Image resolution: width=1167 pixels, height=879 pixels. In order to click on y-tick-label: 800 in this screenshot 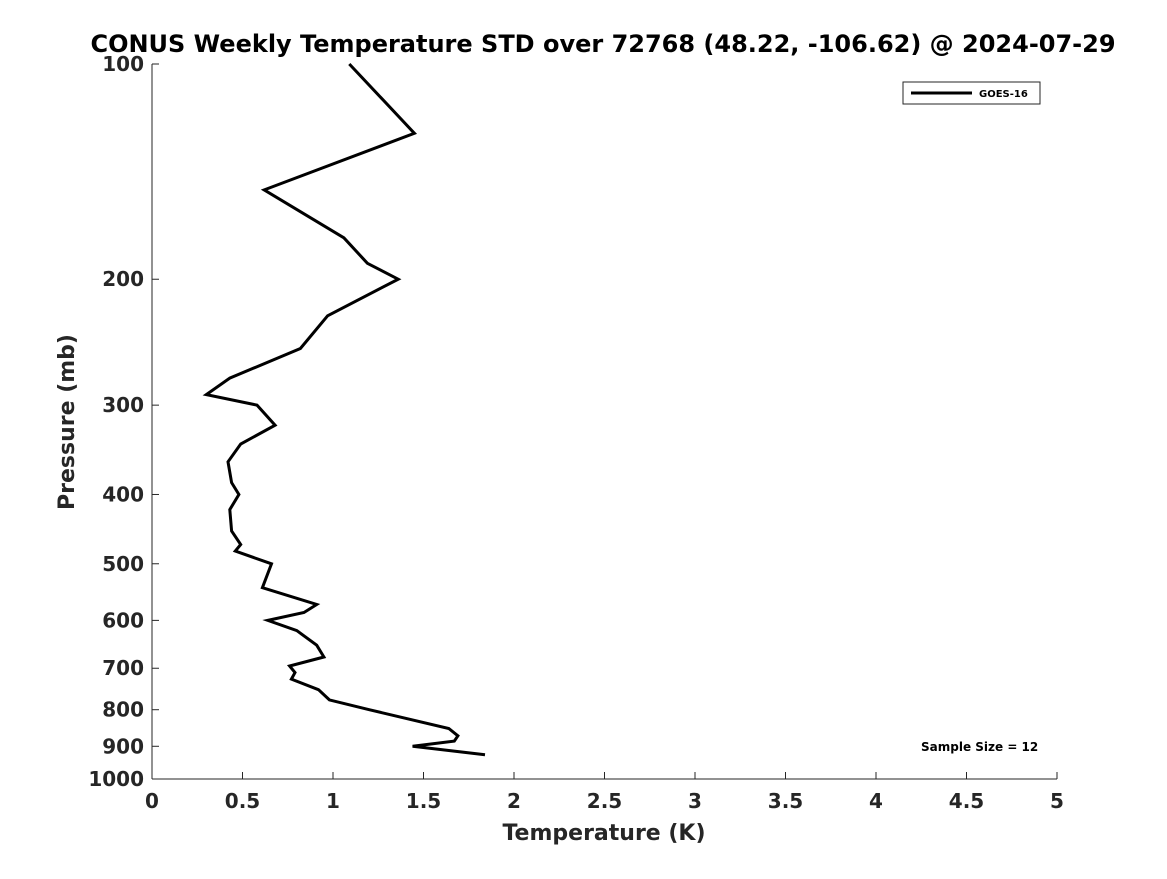, I will do `click(123, 710)`.